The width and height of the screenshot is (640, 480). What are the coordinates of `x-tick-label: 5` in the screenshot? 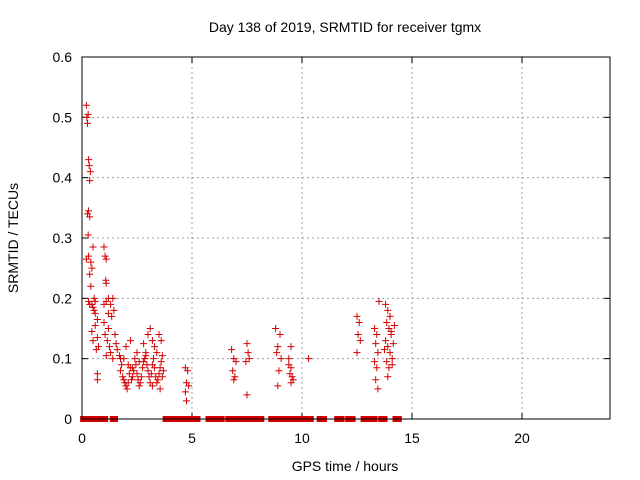 It's located at (192, 438).